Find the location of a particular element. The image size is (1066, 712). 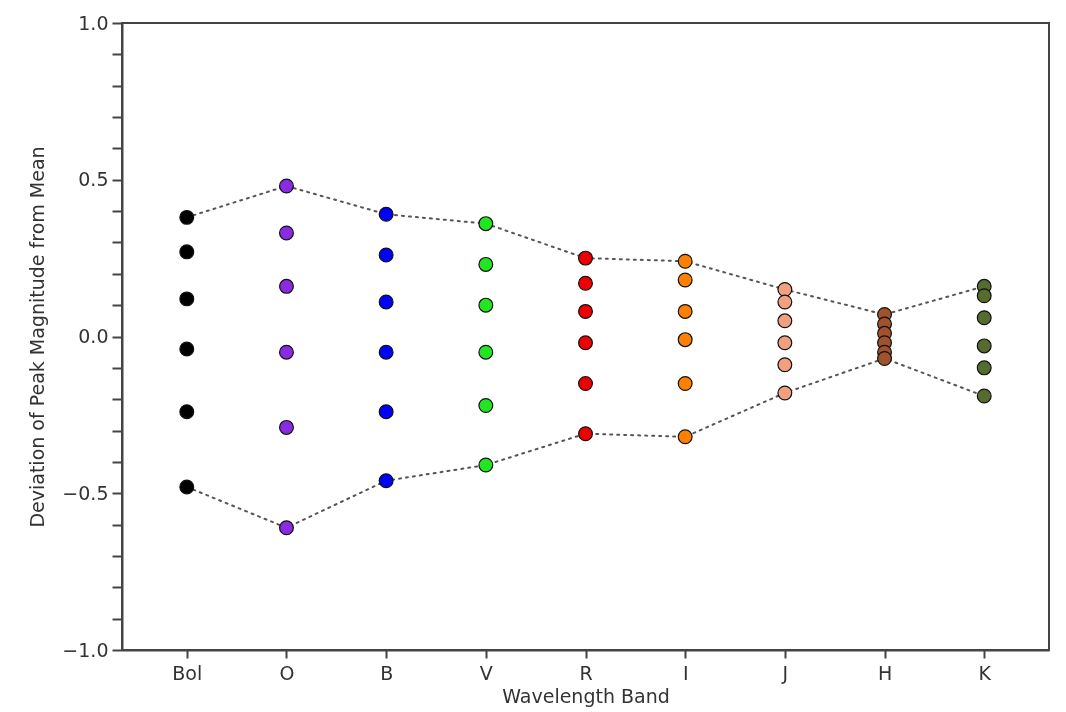

y-tick-label: 0.5 is located at coordinates (93, 179).